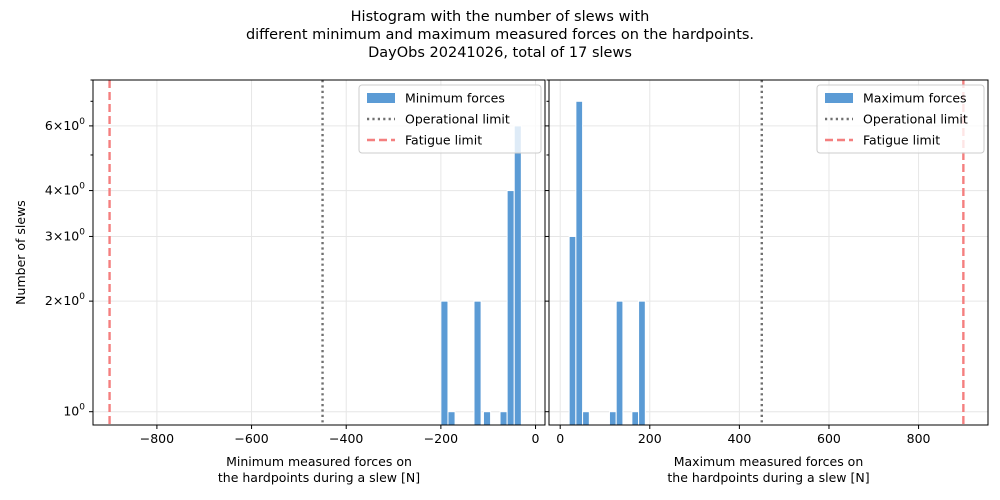  I want to click on legend-label: Maximum forces, so click(915, 98).